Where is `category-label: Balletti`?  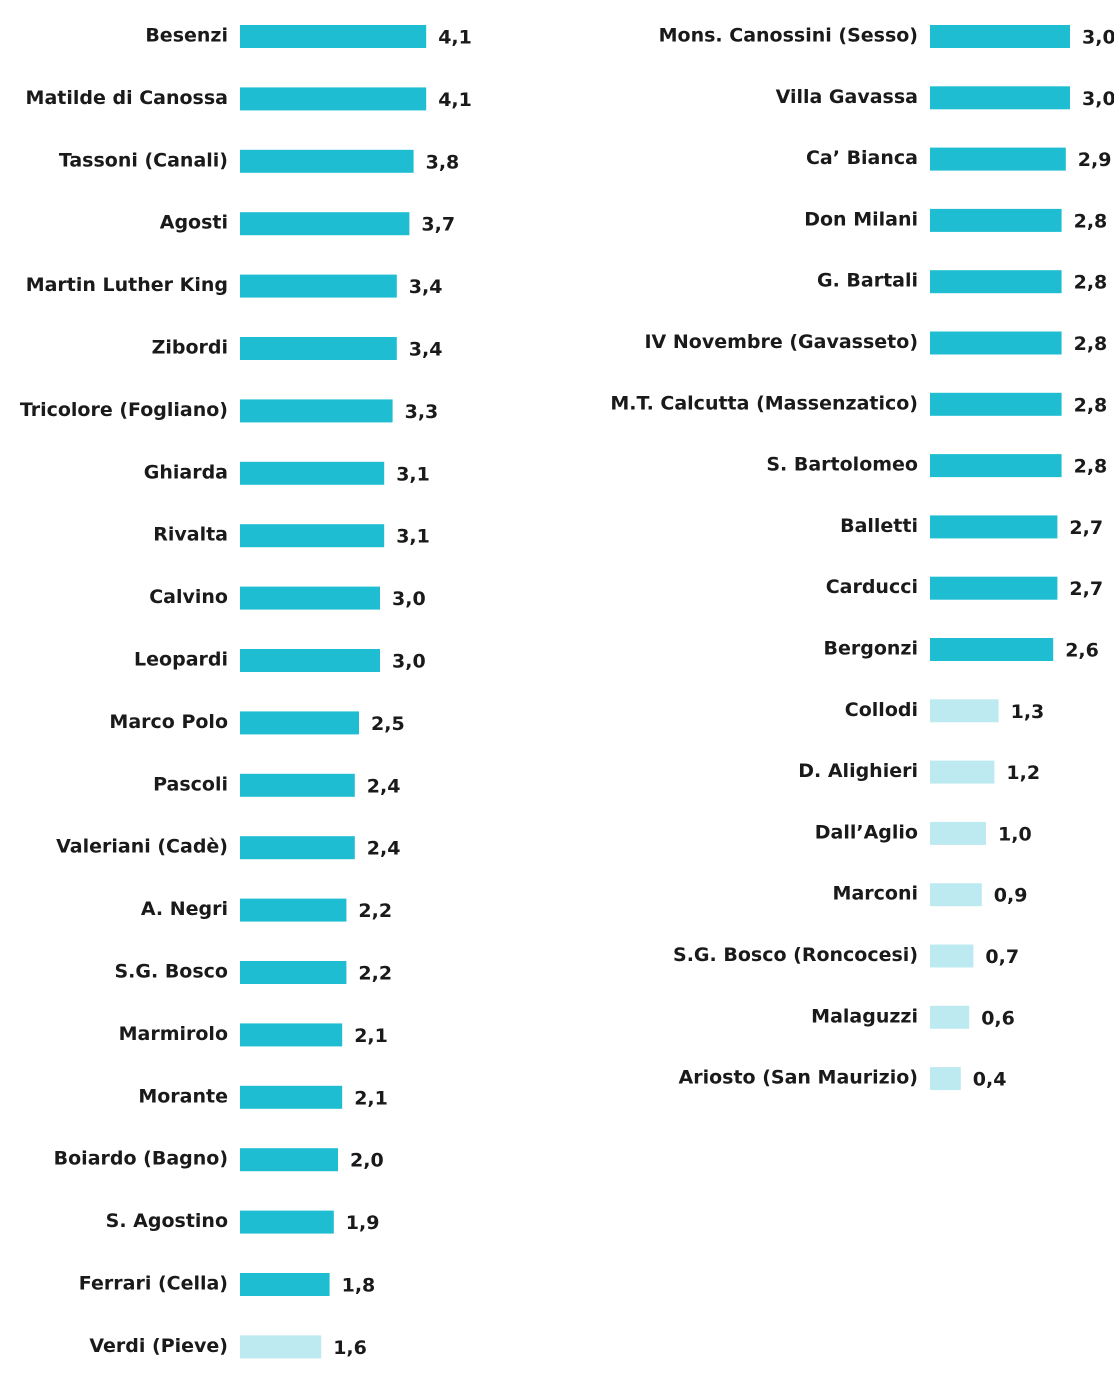 category-label: Balletti is located at coordinates (879, 526).